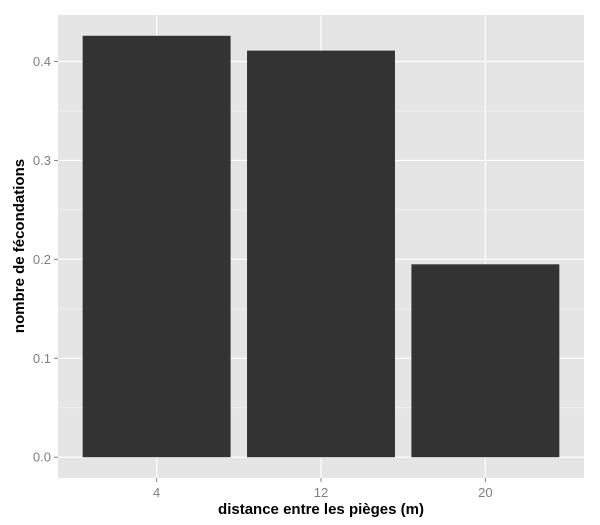 Image resolution: width=600 pixels, height=525 pixels. Describe the element at coordinates (156, 492) in the screenshot. I see `x-tick-label: 4` at that location.